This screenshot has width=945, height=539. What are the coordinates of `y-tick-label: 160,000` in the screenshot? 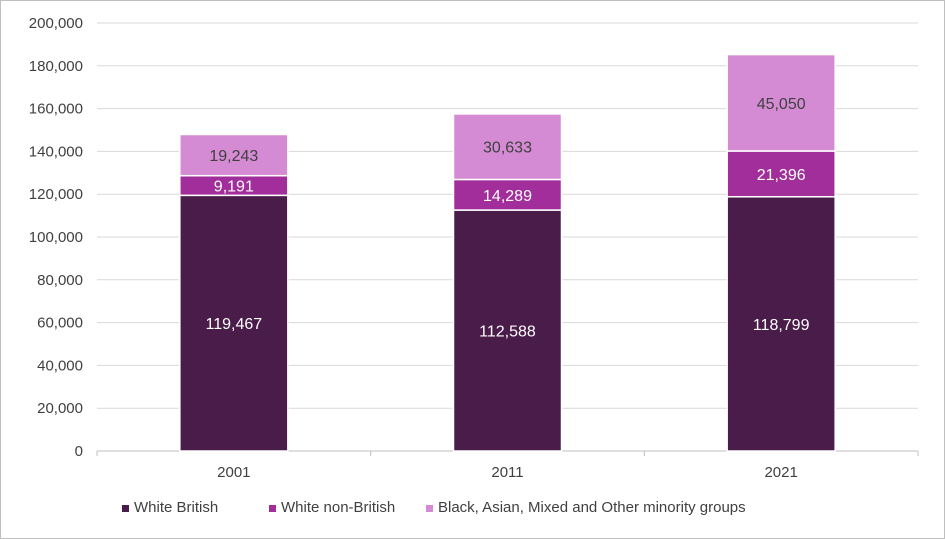 It's located at (56, 109).